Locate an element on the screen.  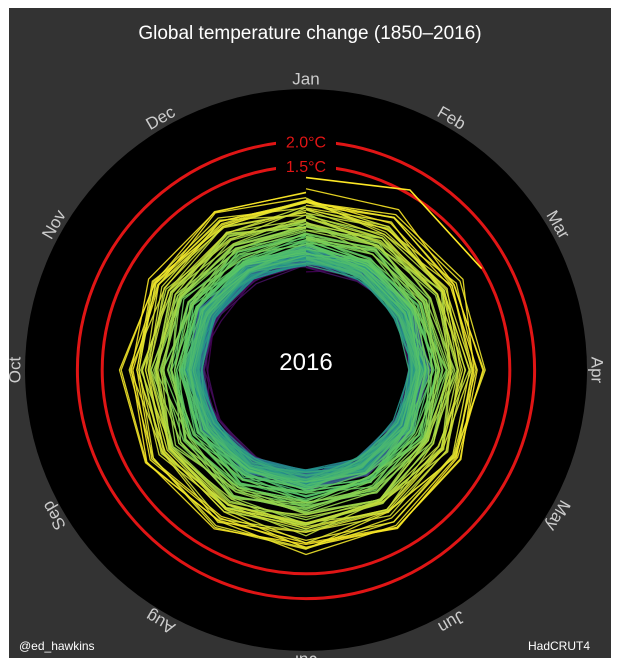
month-label-jul: Jul is located at coordinates (306, 655).